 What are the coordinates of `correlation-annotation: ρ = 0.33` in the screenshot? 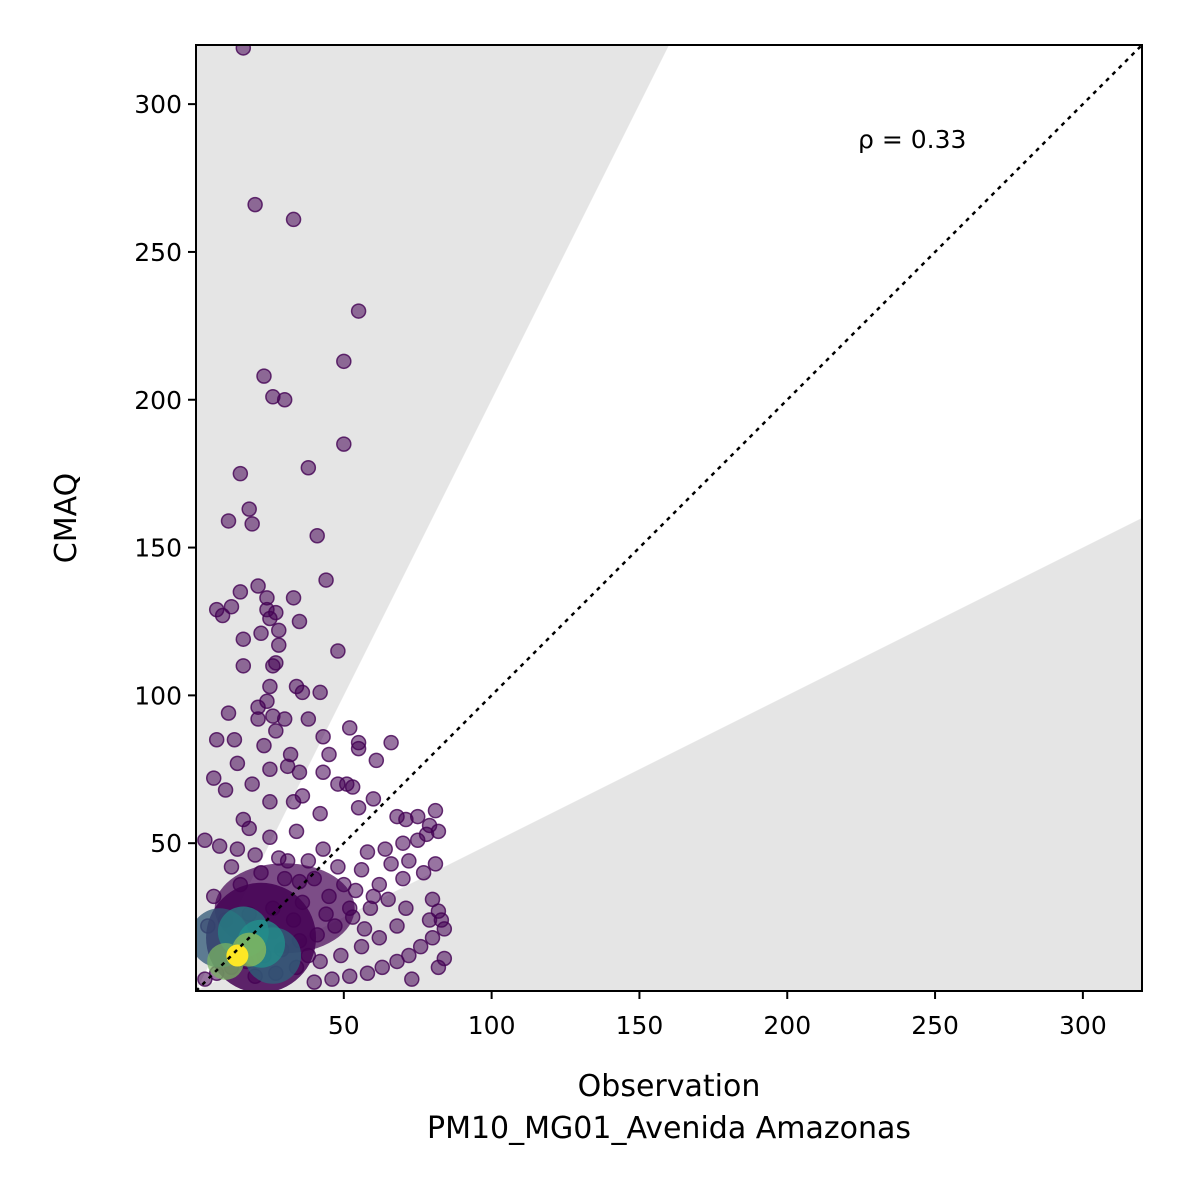 It's located at (912, 139).